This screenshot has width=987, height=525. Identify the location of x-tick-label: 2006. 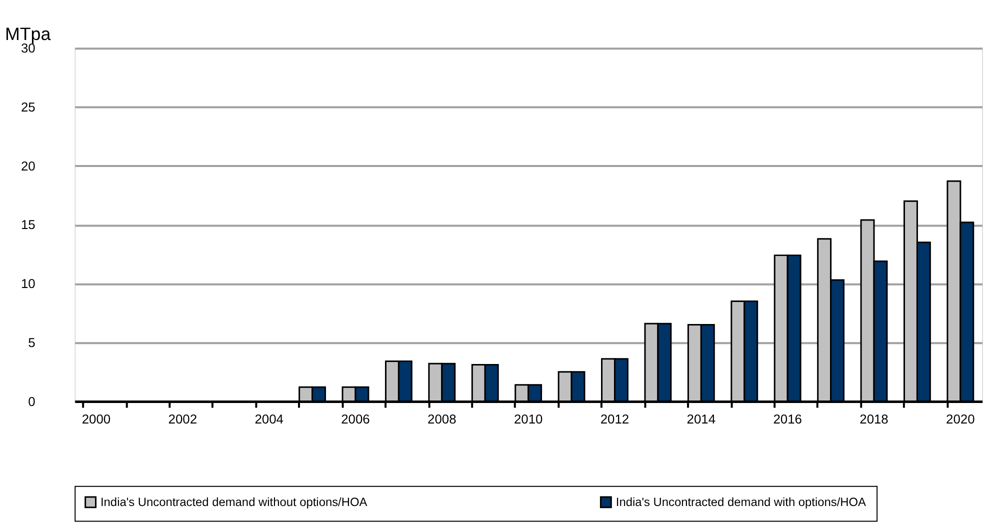
(355, 419).